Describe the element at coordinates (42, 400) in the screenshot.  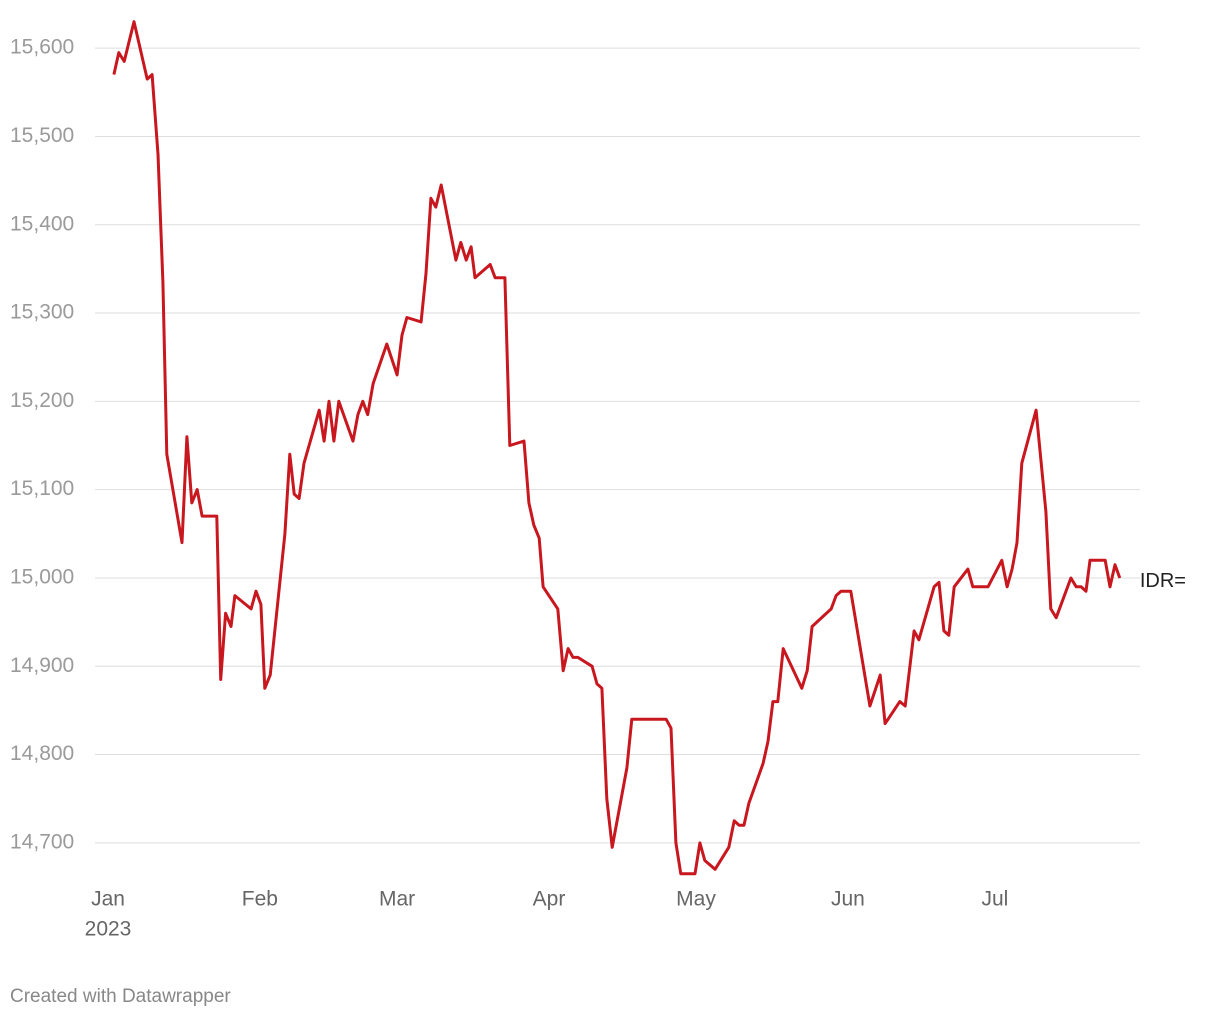
I see `y-tick-label: 15,200` at that location.